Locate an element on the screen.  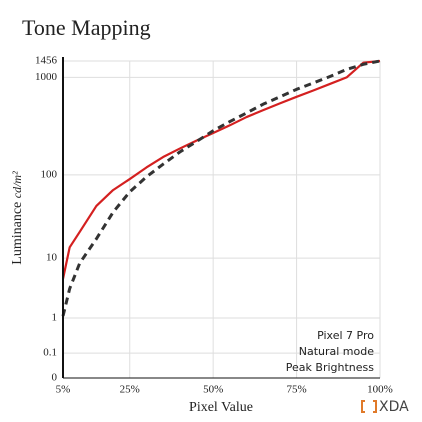
x-tick-label: 50% is located at coordinates (213, 390).